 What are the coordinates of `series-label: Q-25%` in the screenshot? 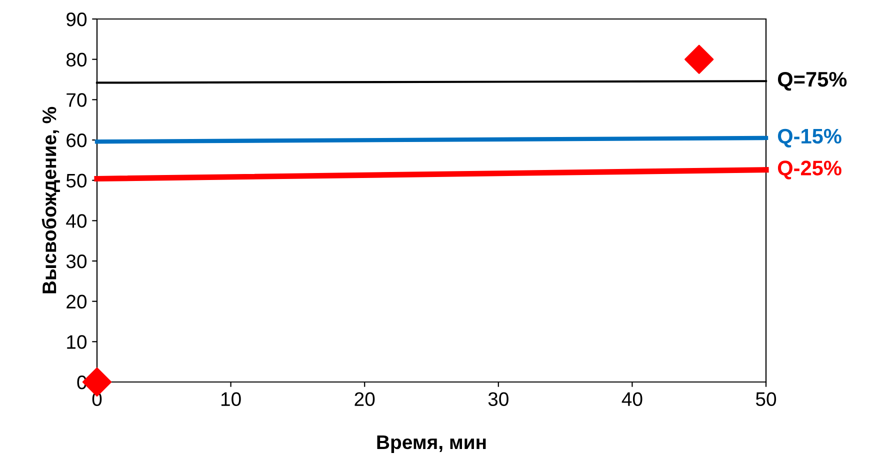 It's located at (810, 170).